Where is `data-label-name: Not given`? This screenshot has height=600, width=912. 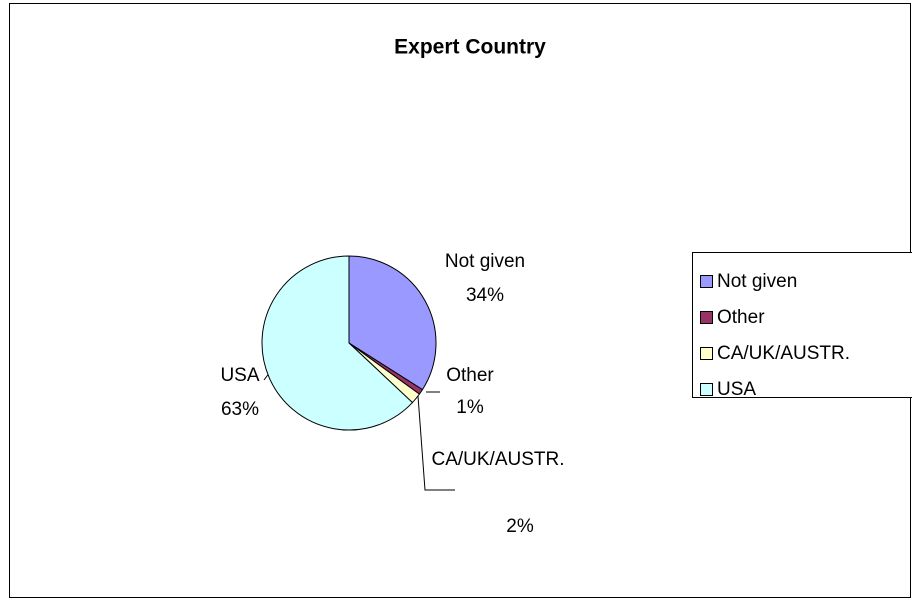 data-label-name: Not given is located at coordinates (485, 261).